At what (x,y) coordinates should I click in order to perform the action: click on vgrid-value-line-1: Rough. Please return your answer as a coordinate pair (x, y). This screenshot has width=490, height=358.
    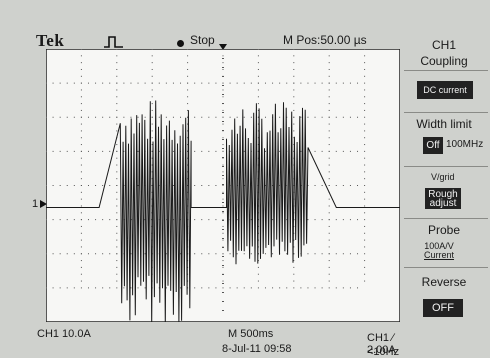
    Looking at the image, I should click on (443, 194).